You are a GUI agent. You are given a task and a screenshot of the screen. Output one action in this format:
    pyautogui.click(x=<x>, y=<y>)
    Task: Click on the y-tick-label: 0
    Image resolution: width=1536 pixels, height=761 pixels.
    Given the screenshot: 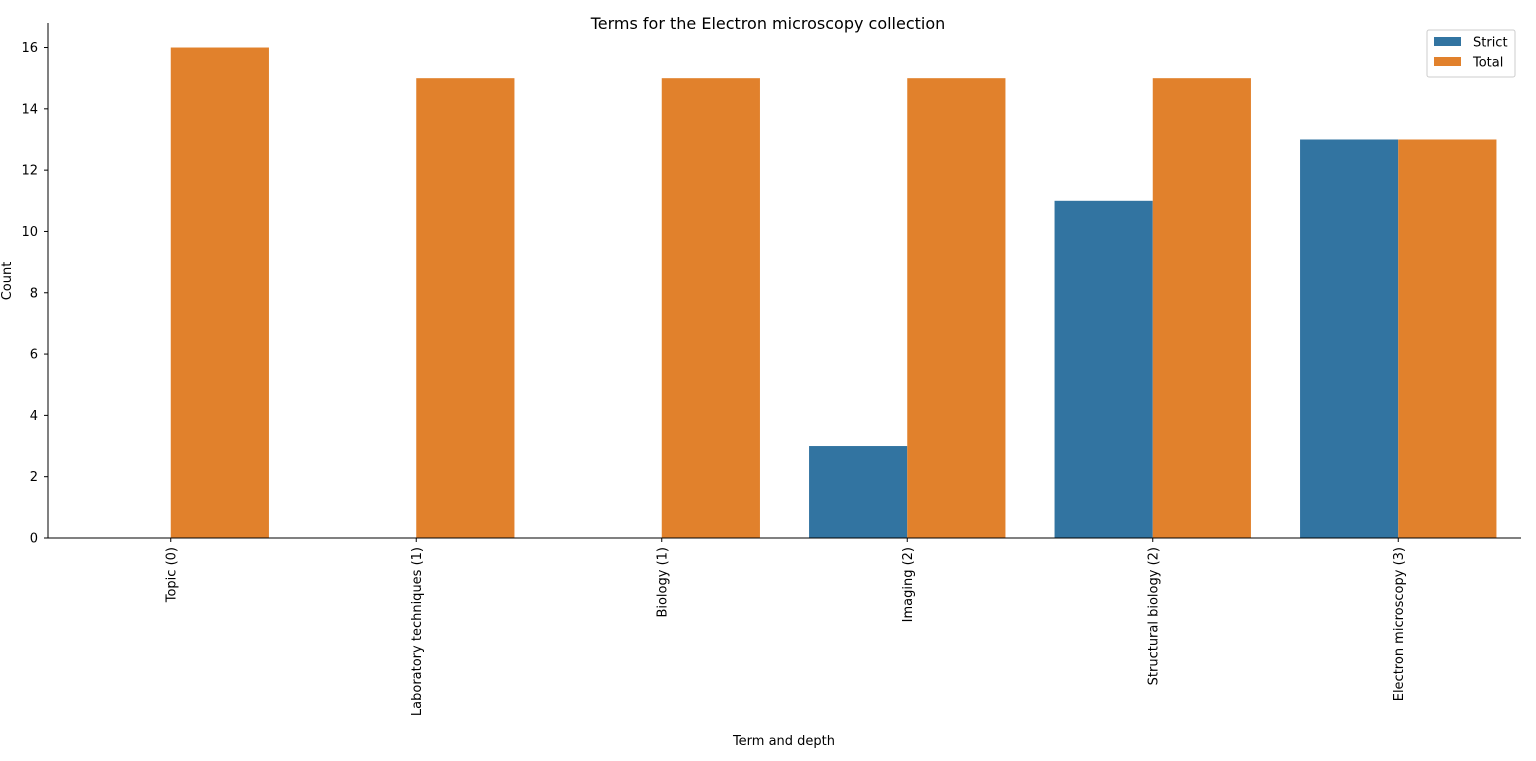 What is the action you would take?
    pyautogui.click(x=34, y=539)
    